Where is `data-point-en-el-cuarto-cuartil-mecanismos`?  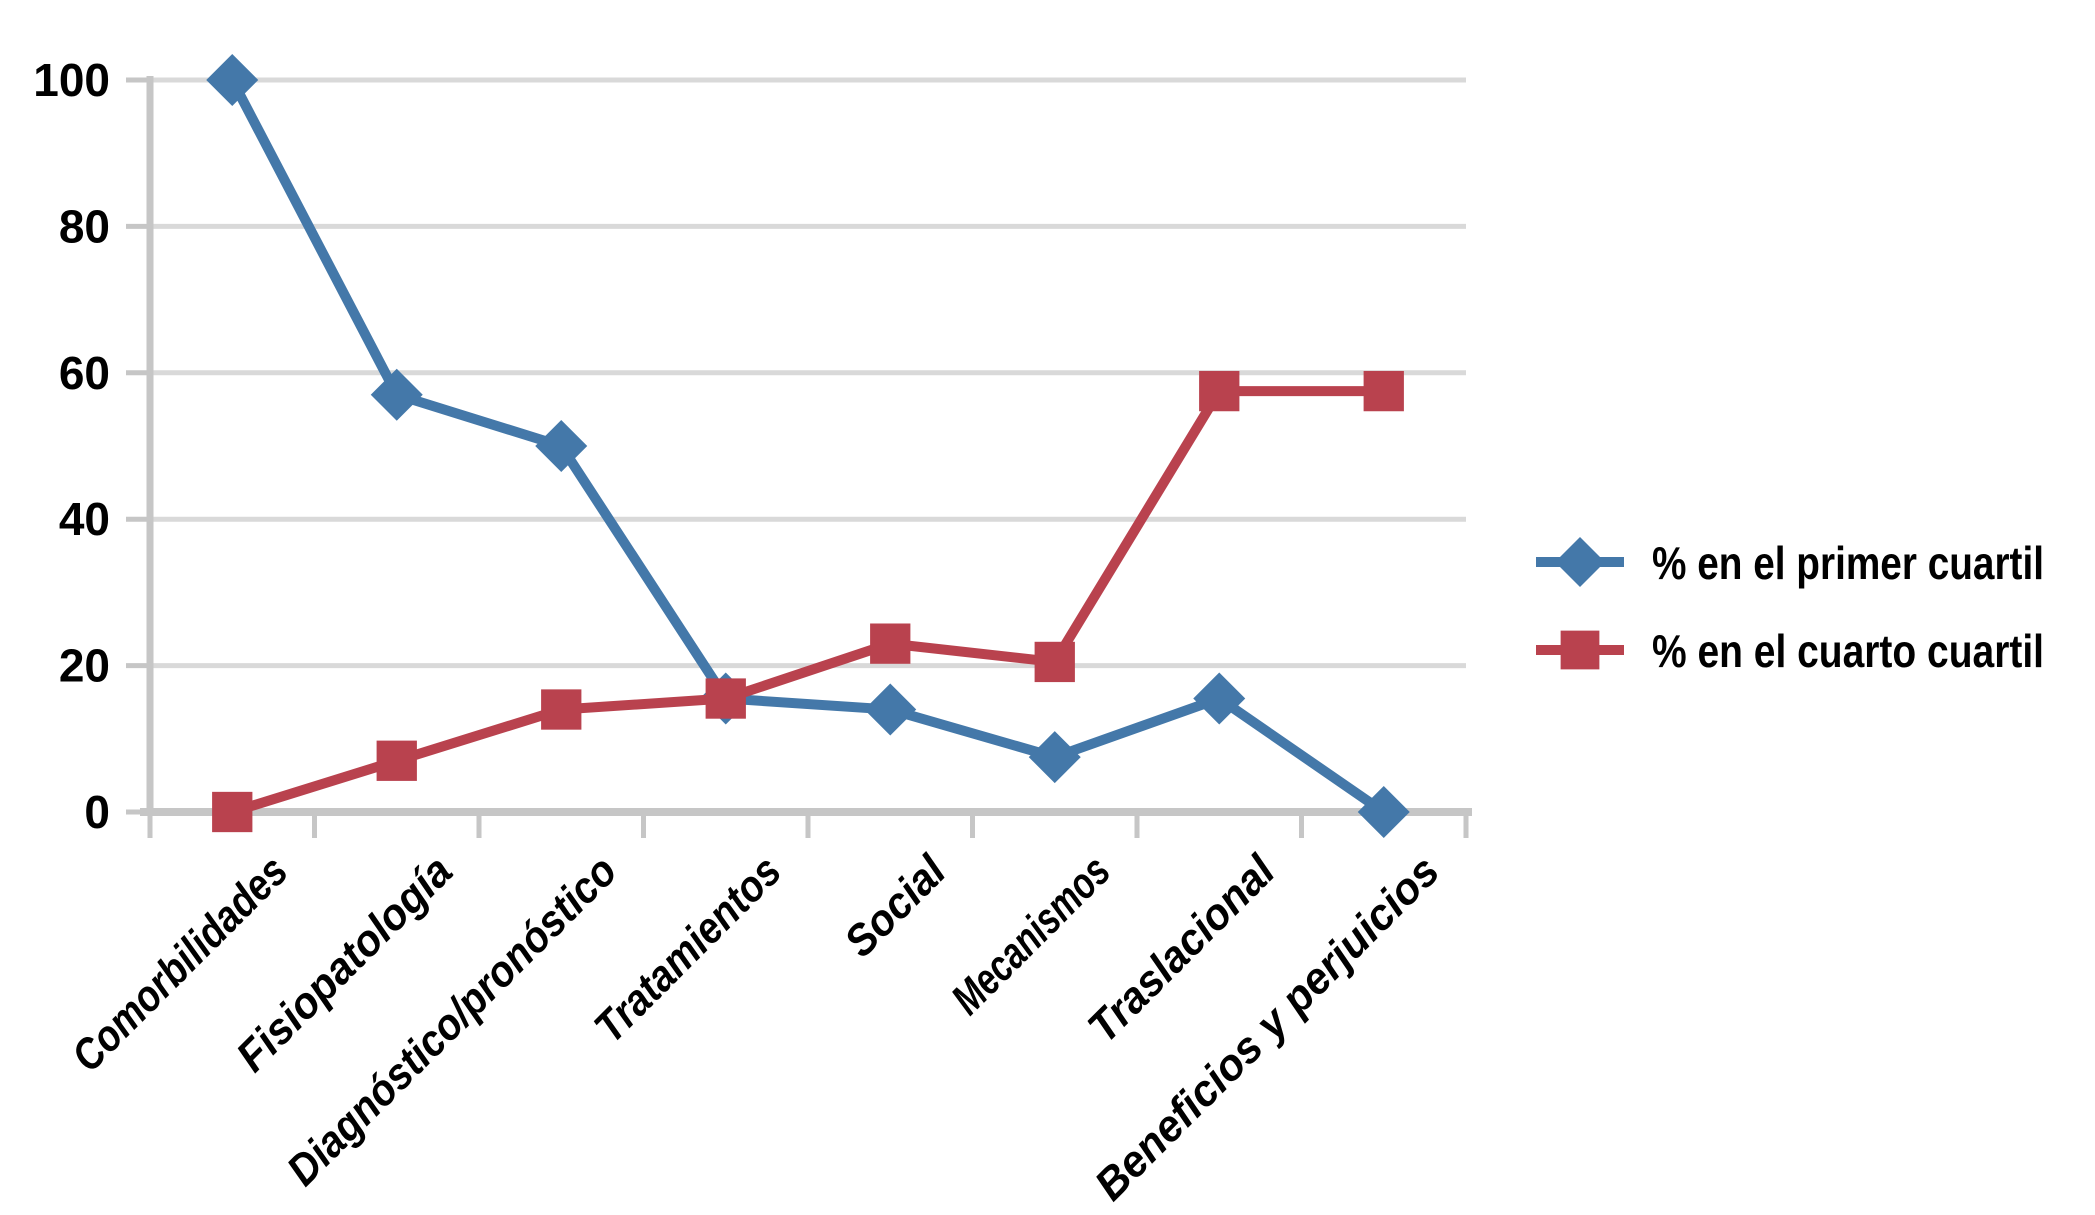
data-point-en-el-cuarto-cuartil-mecanismos is located at coordinates (1054, 662).